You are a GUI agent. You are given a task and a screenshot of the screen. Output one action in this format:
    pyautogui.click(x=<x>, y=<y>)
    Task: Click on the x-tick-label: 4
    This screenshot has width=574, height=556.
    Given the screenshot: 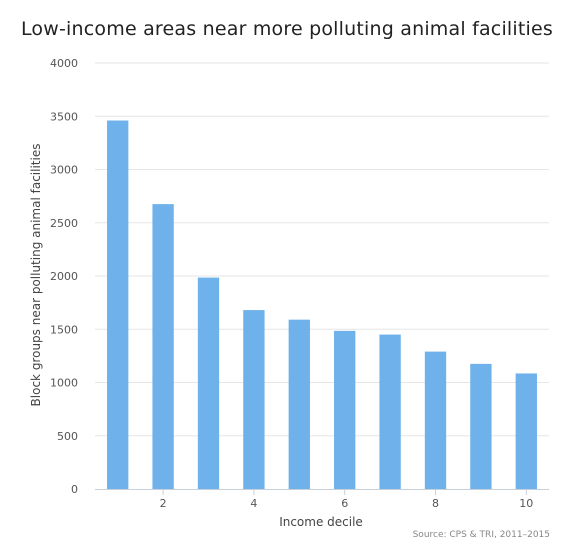 What is the action you would take?
    pyautogui.click(x=253, y=503)
    